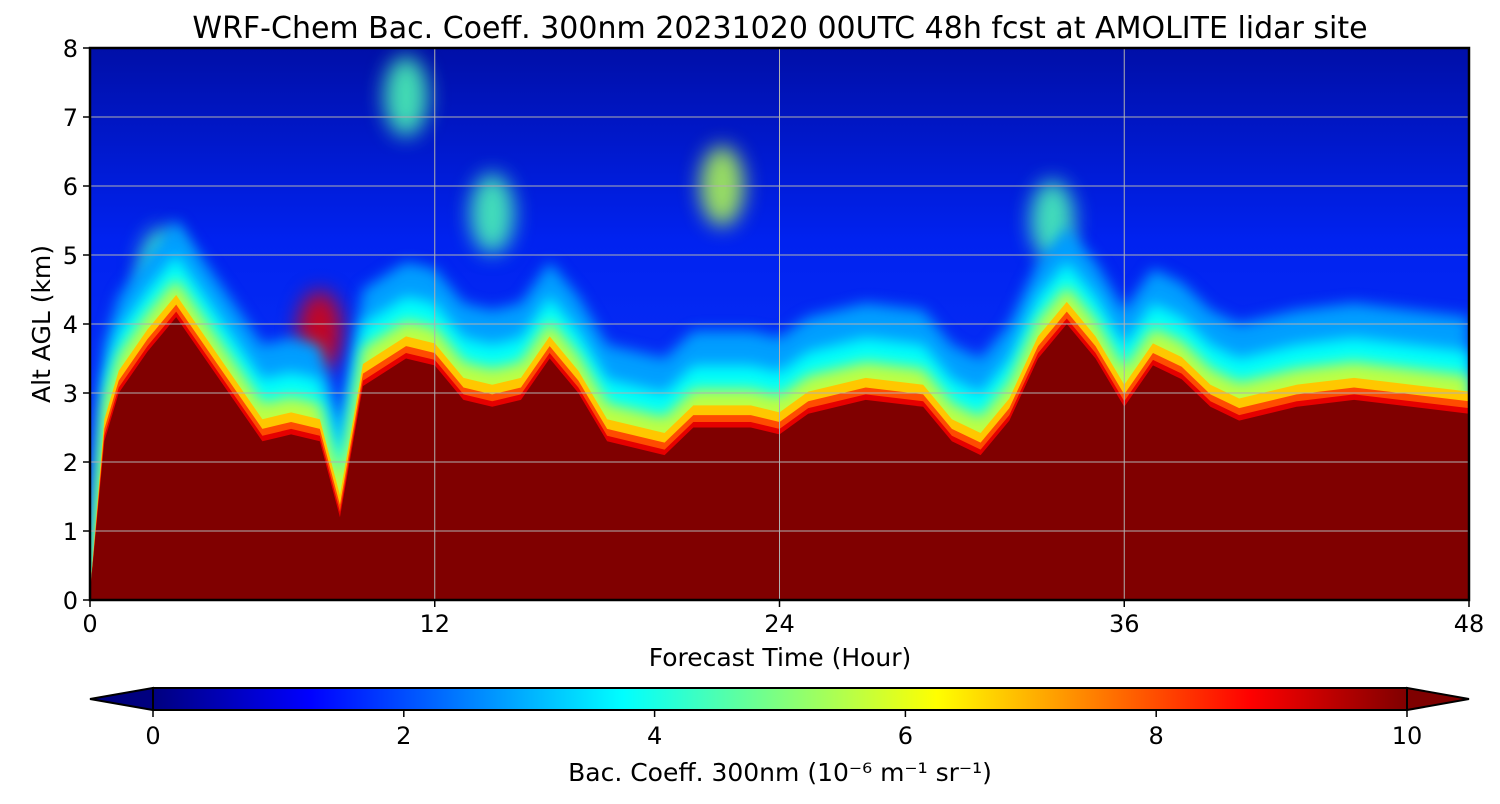 This screenshot has width=1500, height=804. Describe the element at coordinates (70, 256) in the screenshot. I see `y-tick-label: 5` at that location.